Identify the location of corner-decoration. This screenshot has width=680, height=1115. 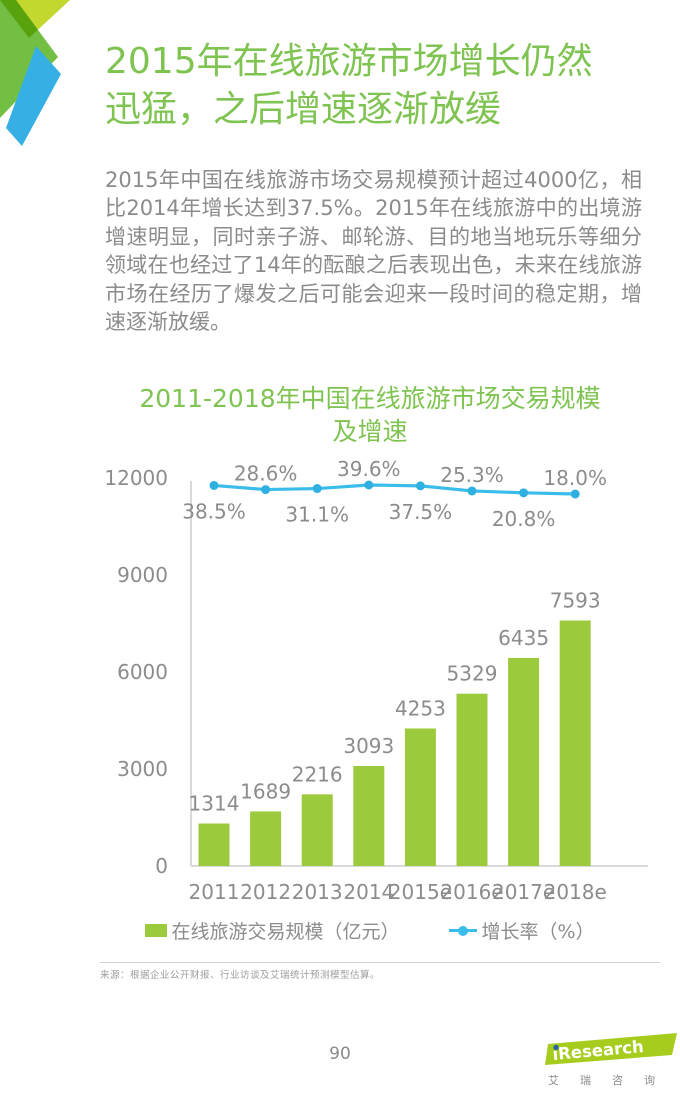
(35, 73).